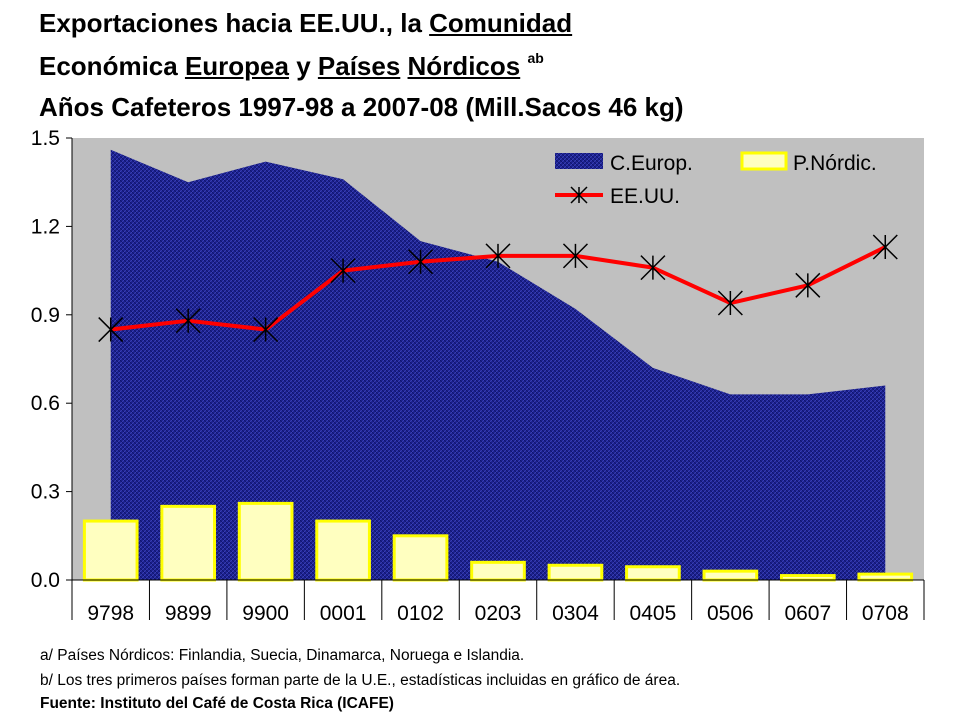 This screenshot has width=960, height=720. What do you see at coordinates (807, 613) in the screenshot?
I see `x-tick-label: 0607` at bounding box center [807, 613].